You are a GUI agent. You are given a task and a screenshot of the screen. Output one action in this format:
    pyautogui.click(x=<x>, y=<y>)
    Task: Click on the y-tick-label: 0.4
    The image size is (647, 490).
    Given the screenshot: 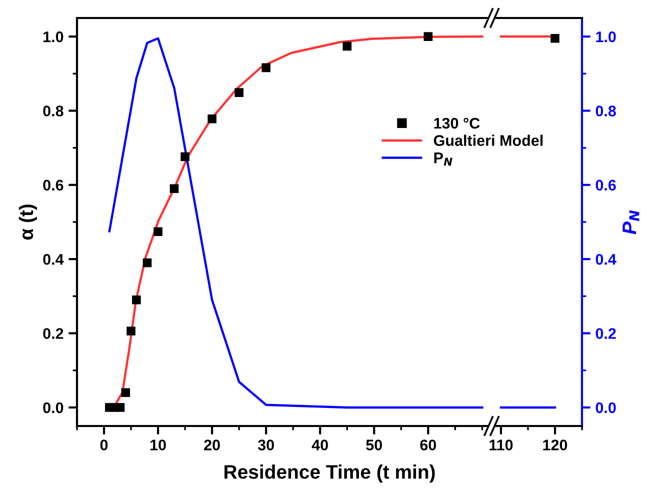 What is the action you would take?
    pyautogui.click(x=53, y=259)
    